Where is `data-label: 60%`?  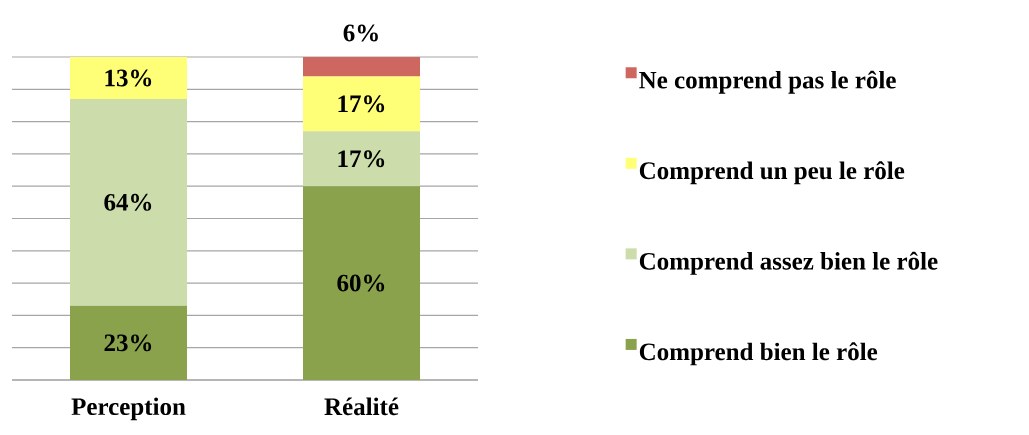
data-label: 60% is located at coordinates (361, 283).